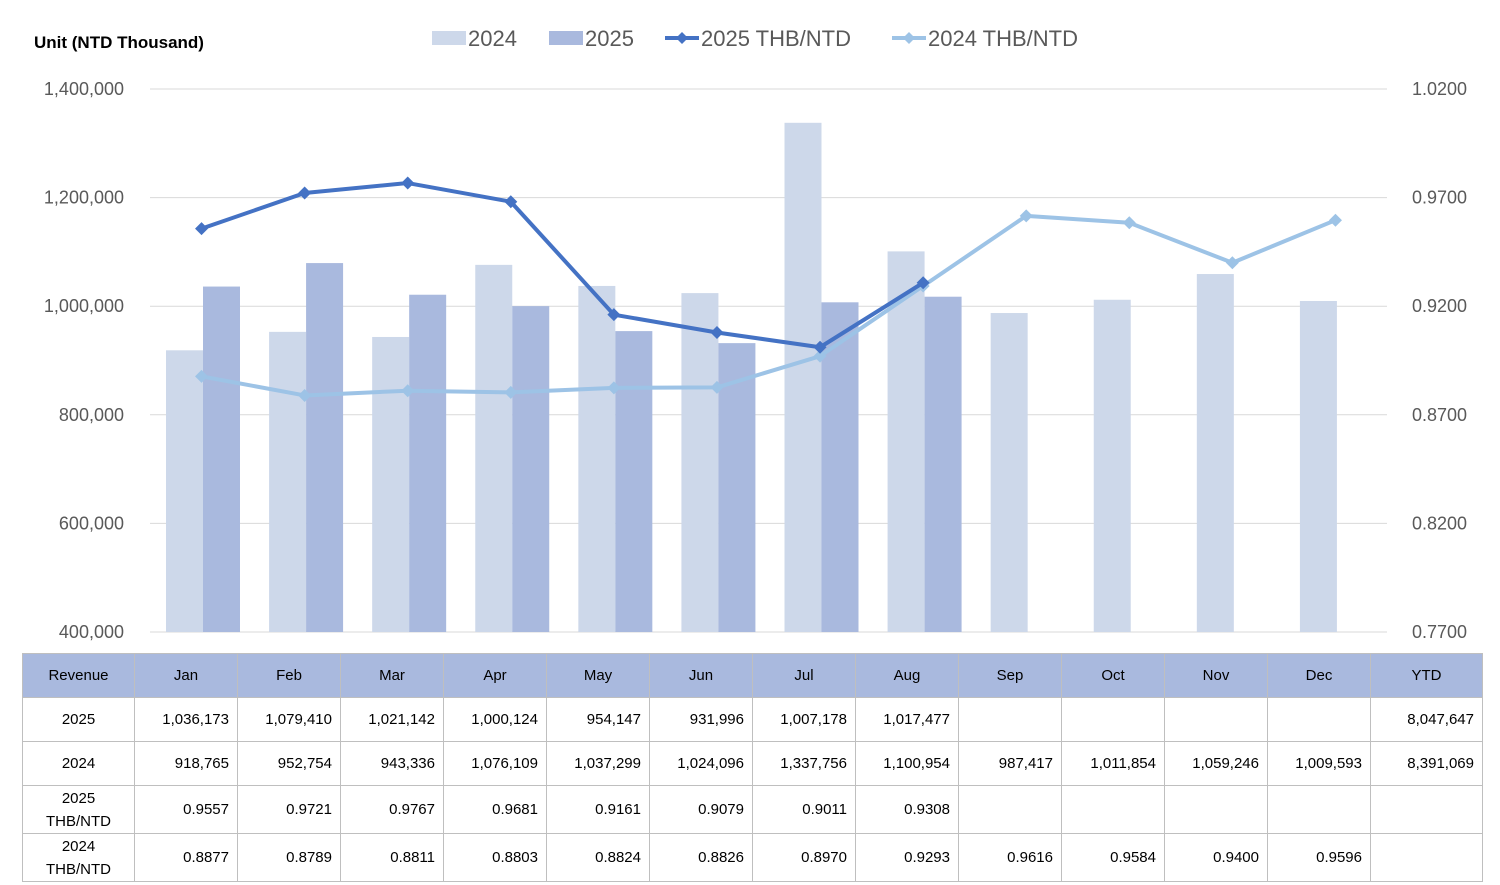 The width and height of the screenshot is (1500, 885). What do you see at coordinates (907, 763) in the screenshot?
I see `table-cell: 1,100,954` at bounding box center [907, 763].